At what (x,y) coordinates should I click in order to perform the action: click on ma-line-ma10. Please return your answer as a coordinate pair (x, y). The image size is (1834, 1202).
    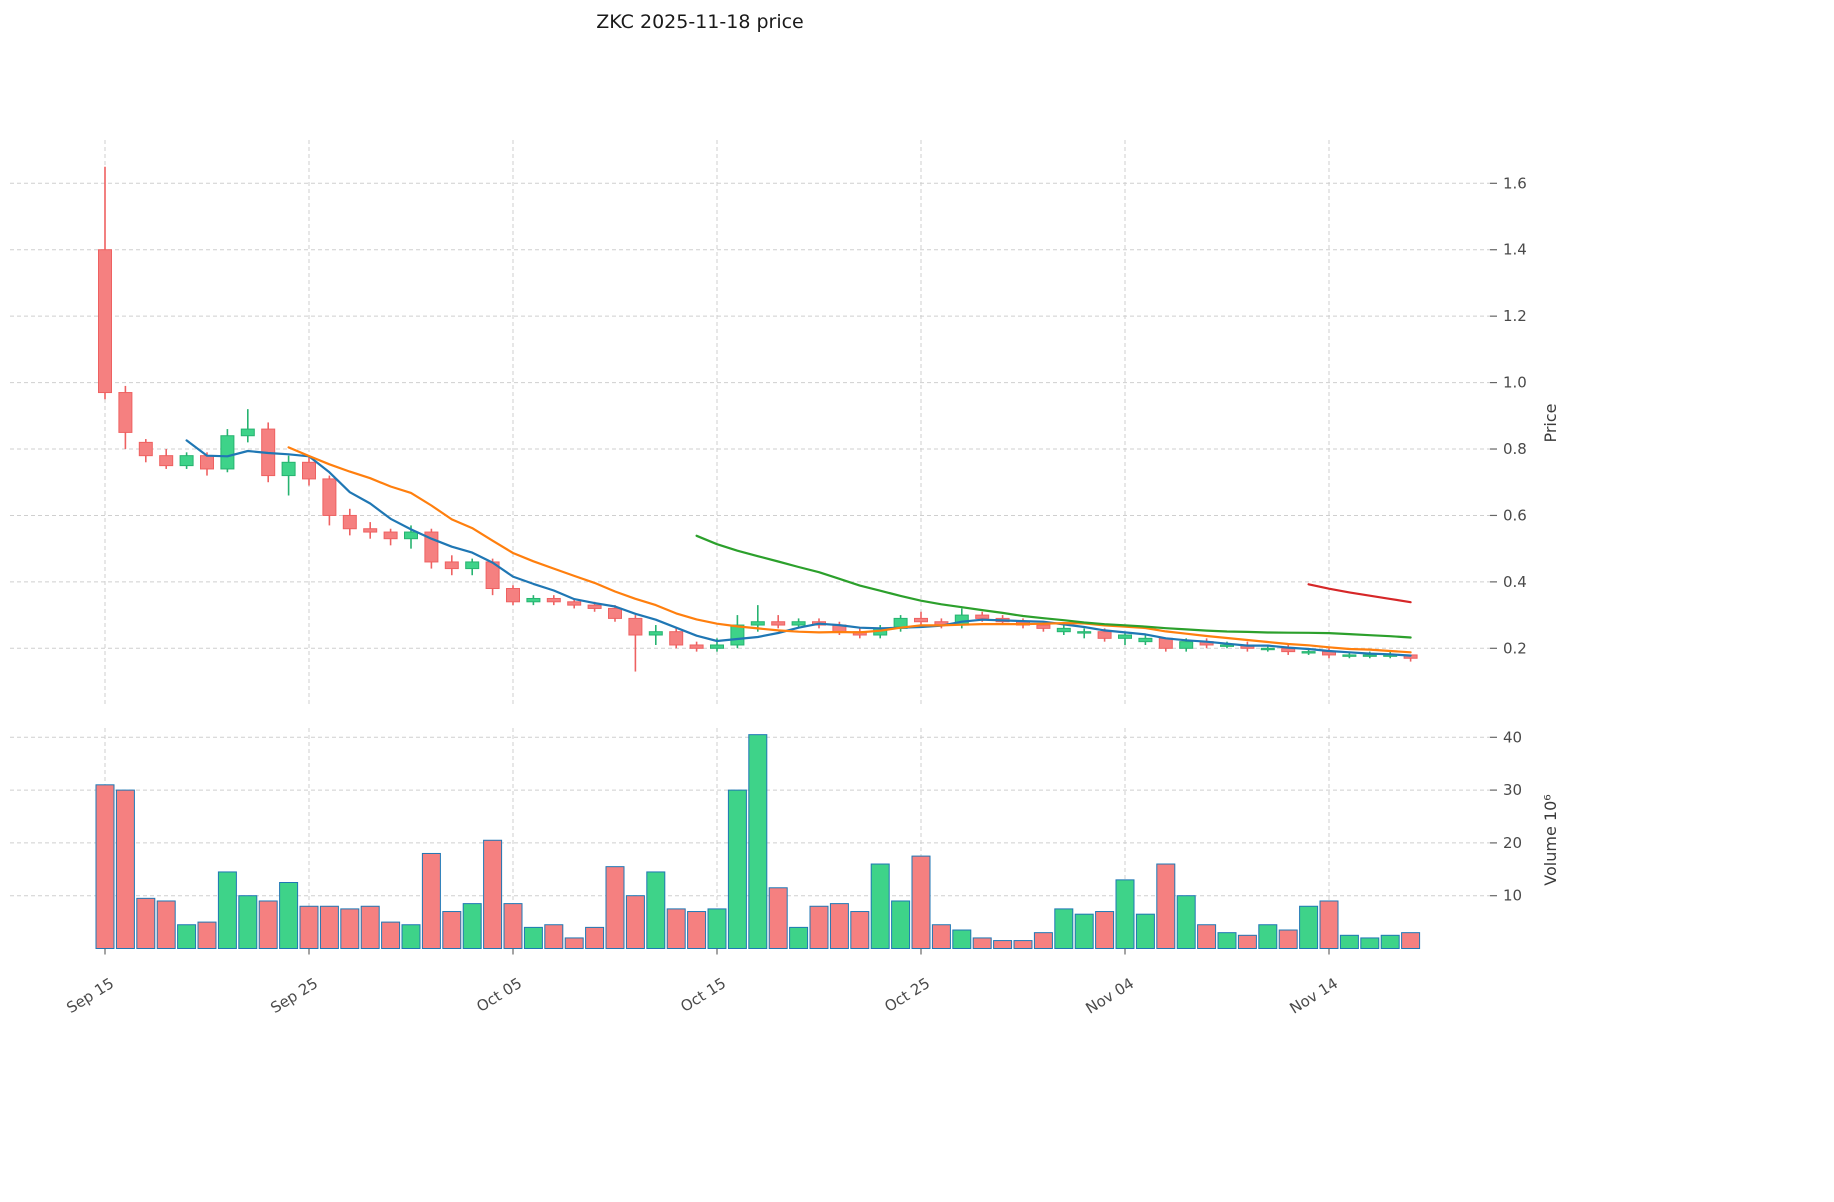
    Looking at the image, I should click on (849, 550).